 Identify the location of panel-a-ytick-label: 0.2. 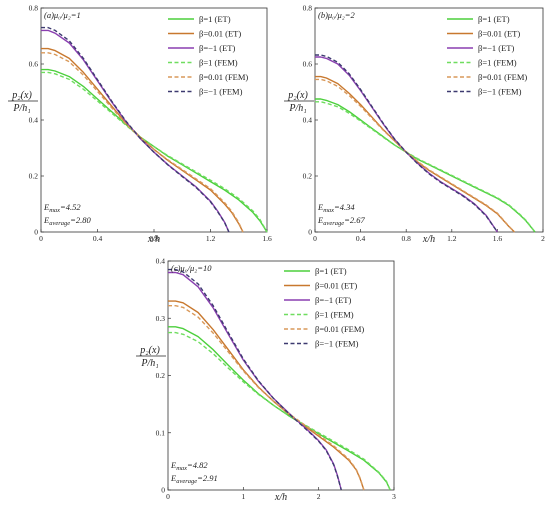
(34, 176).